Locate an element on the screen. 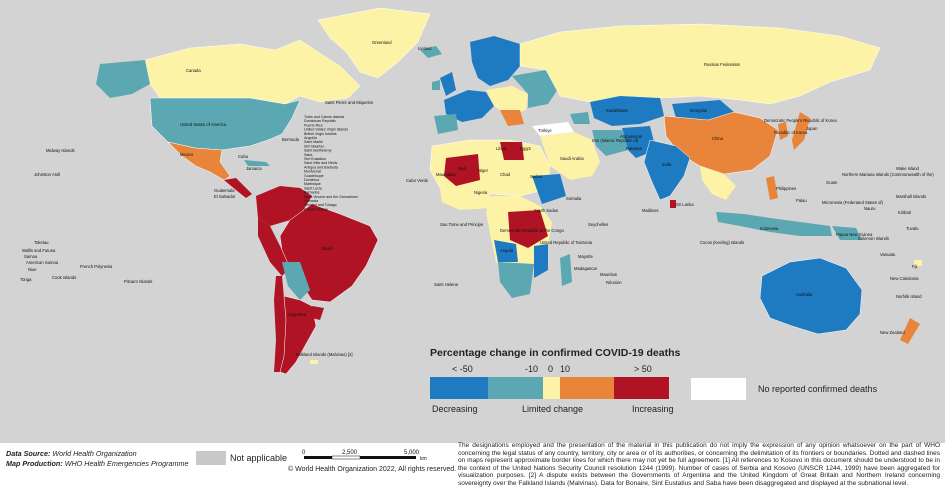  label-india: India is located at coordinates (667, 164).